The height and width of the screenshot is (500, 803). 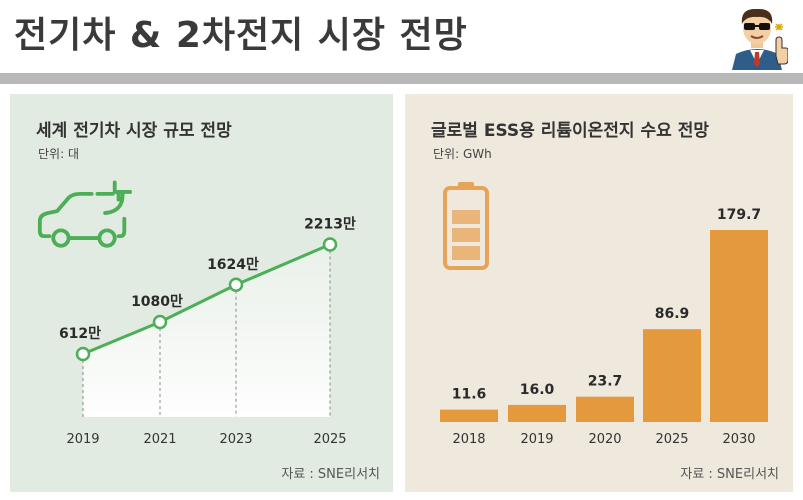 What do you see at coordinates (82, 439) in the screenshot?
I see `ev-x-tick: 2019` at bounding box center [82, 439].